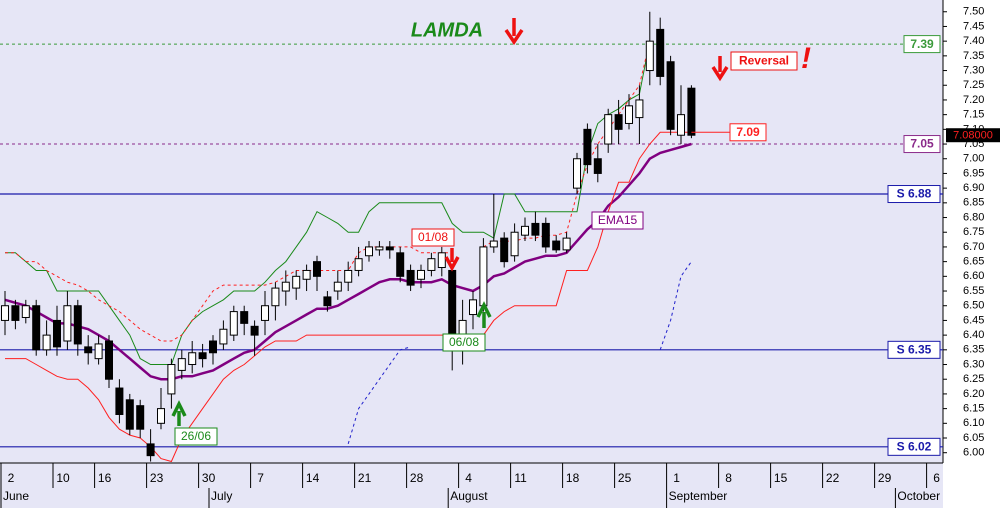  Describe the element at coordinates (676, 478) in the screenshot. I see `x-tick-label: 1` at that location.